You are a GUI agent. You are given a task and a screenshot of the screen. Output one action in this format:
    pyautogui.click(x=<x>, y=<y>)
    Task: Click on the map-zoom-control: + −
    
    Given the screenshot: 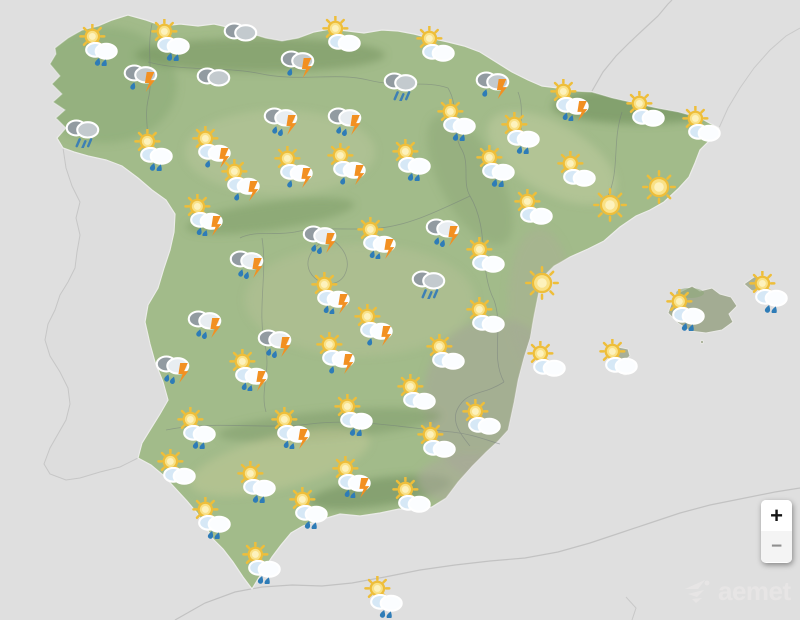 What is the action you would take?
    pyautogui.click(x=776, y=531)
    